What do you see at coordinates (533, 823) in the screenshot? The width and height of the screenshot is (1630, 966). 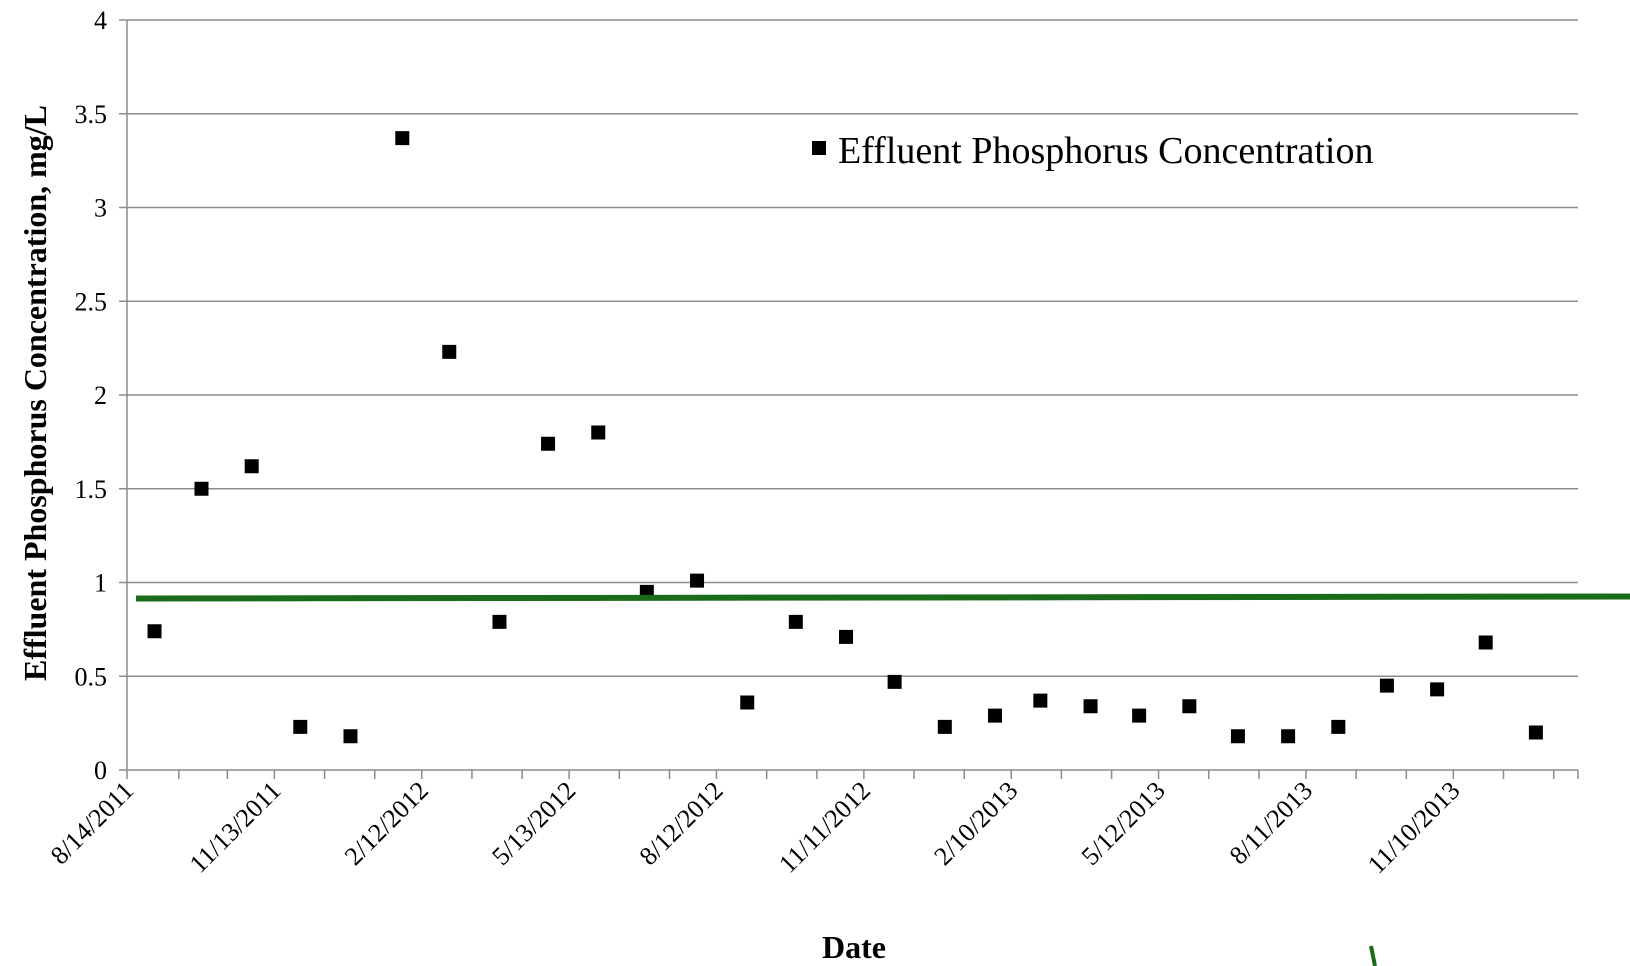 I see `x-tick-label: 5/13/2012` at bounding box center [533, 823].